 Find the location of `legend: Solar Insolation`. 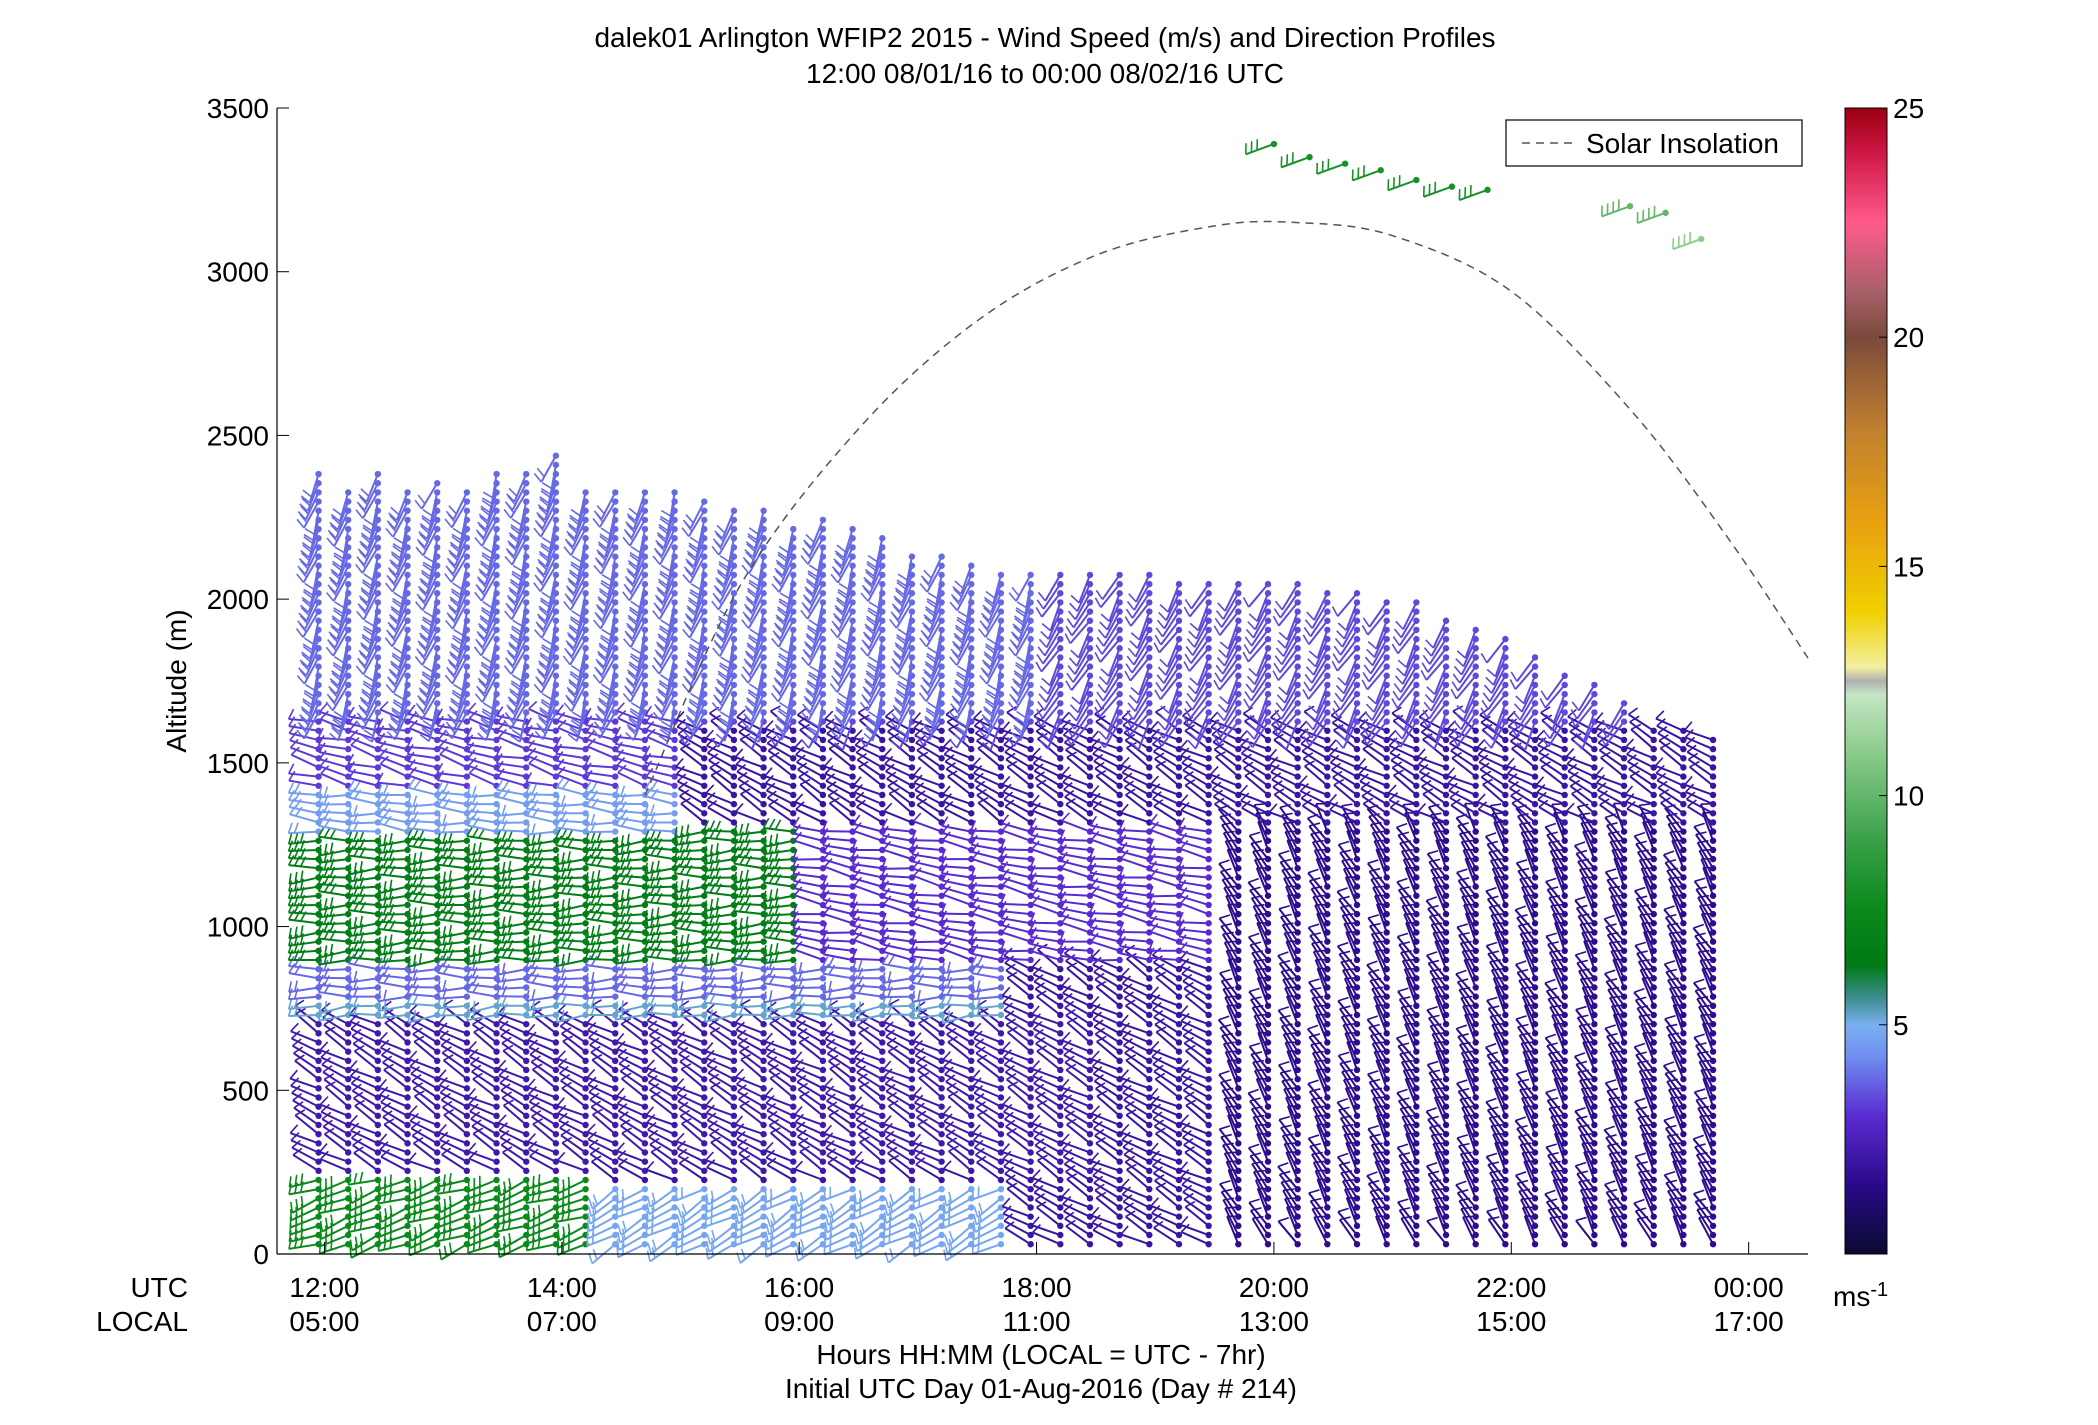

legend: Solar Insolation is located at coordinates (1654, 143).